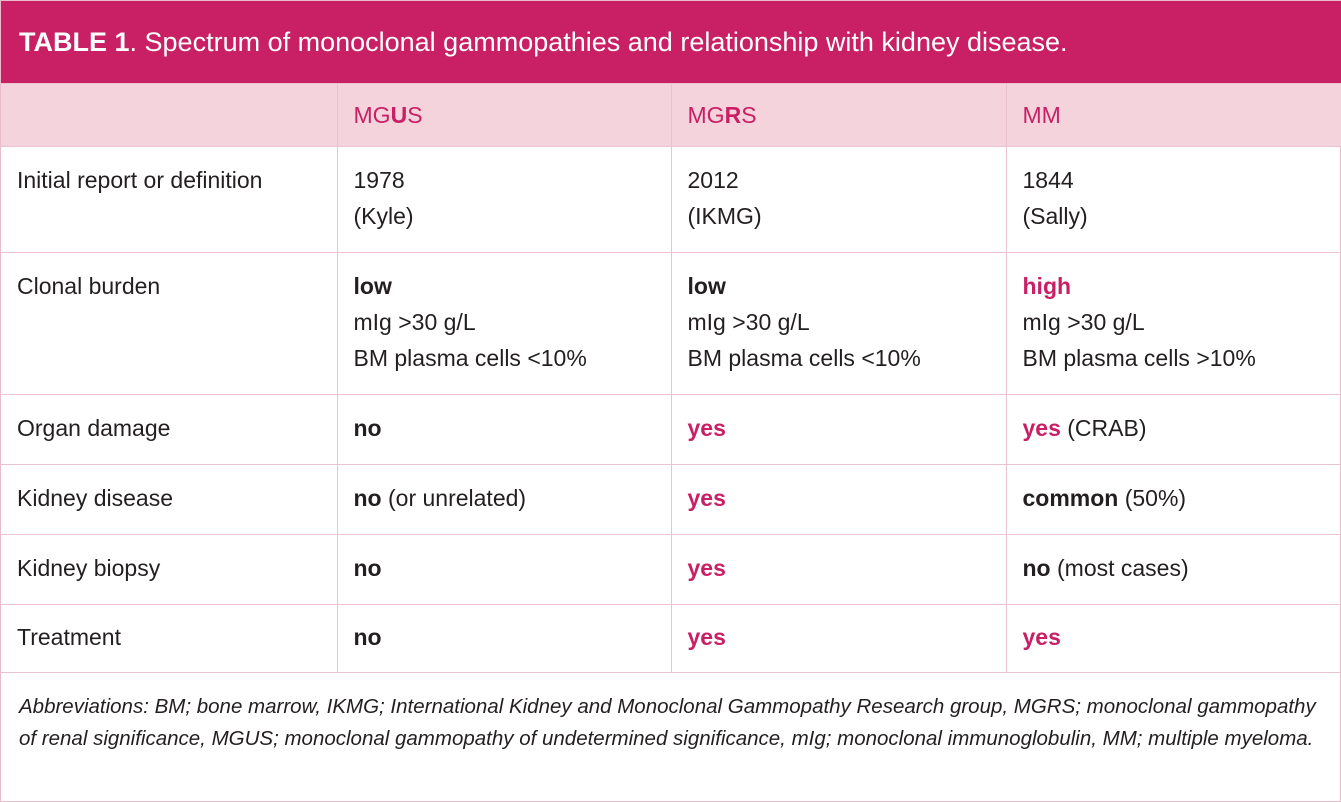  I want to click on cell-mgrs-biopsy: yes, so click(838, 569).